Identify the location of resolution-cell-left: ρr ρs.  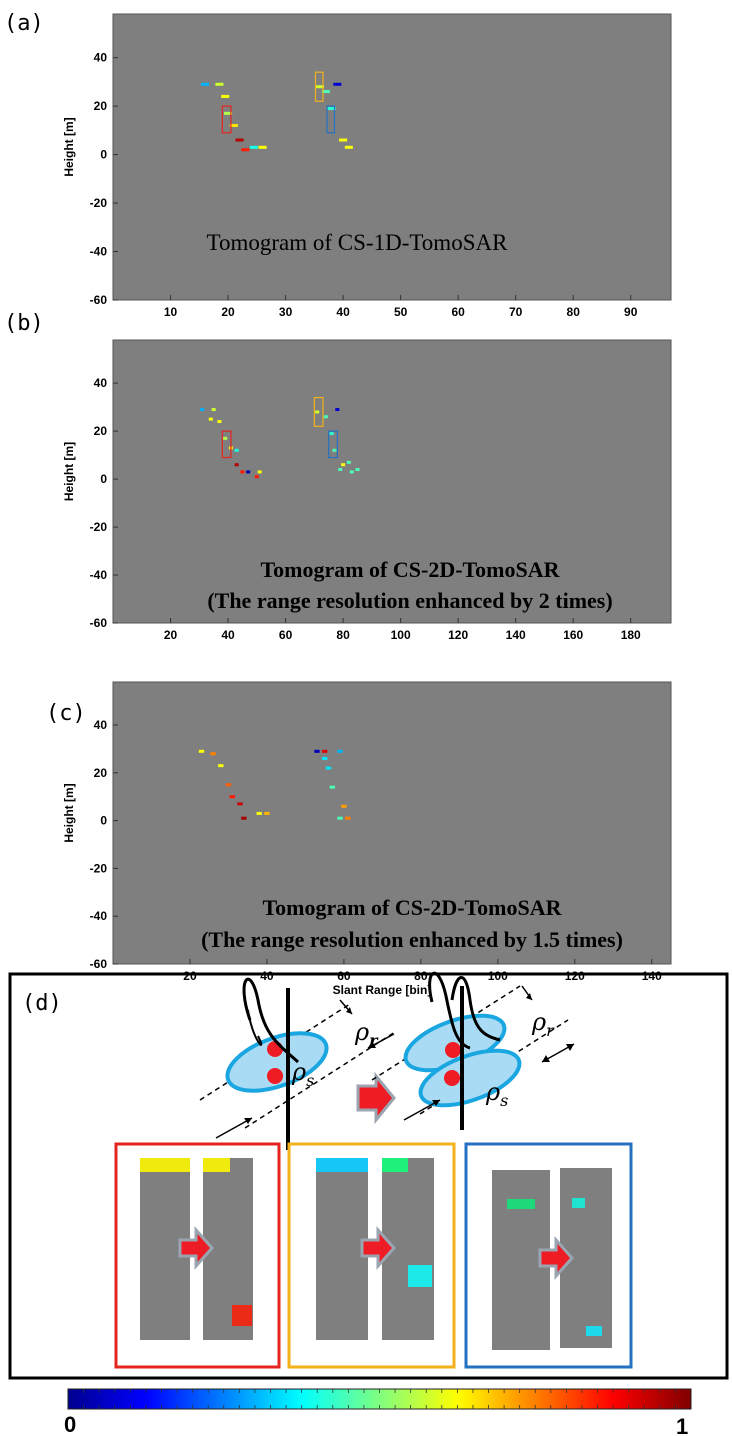
(297, 1063).